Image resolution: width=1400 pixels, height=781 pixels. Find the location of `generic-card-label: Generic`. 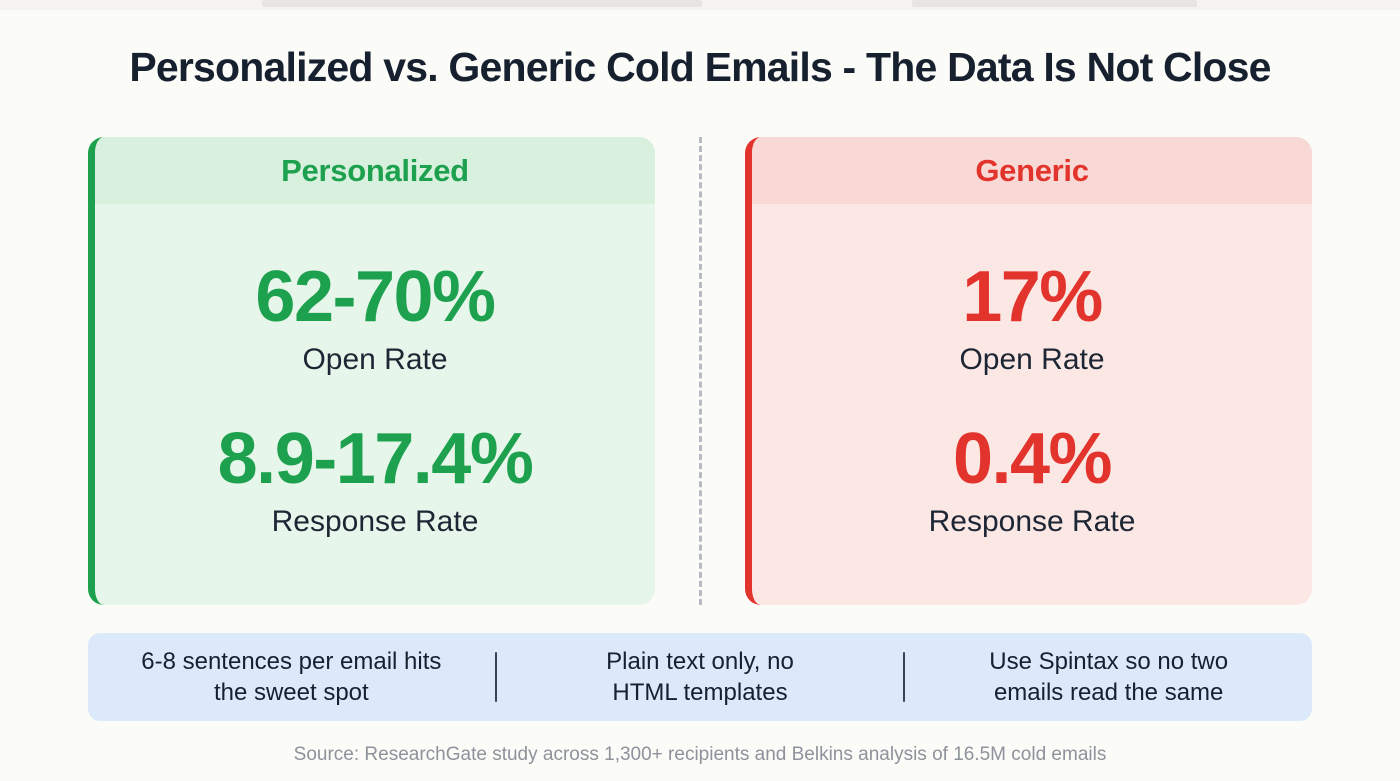

generic-card-label: Generic is located at coordinates (1032, 170).